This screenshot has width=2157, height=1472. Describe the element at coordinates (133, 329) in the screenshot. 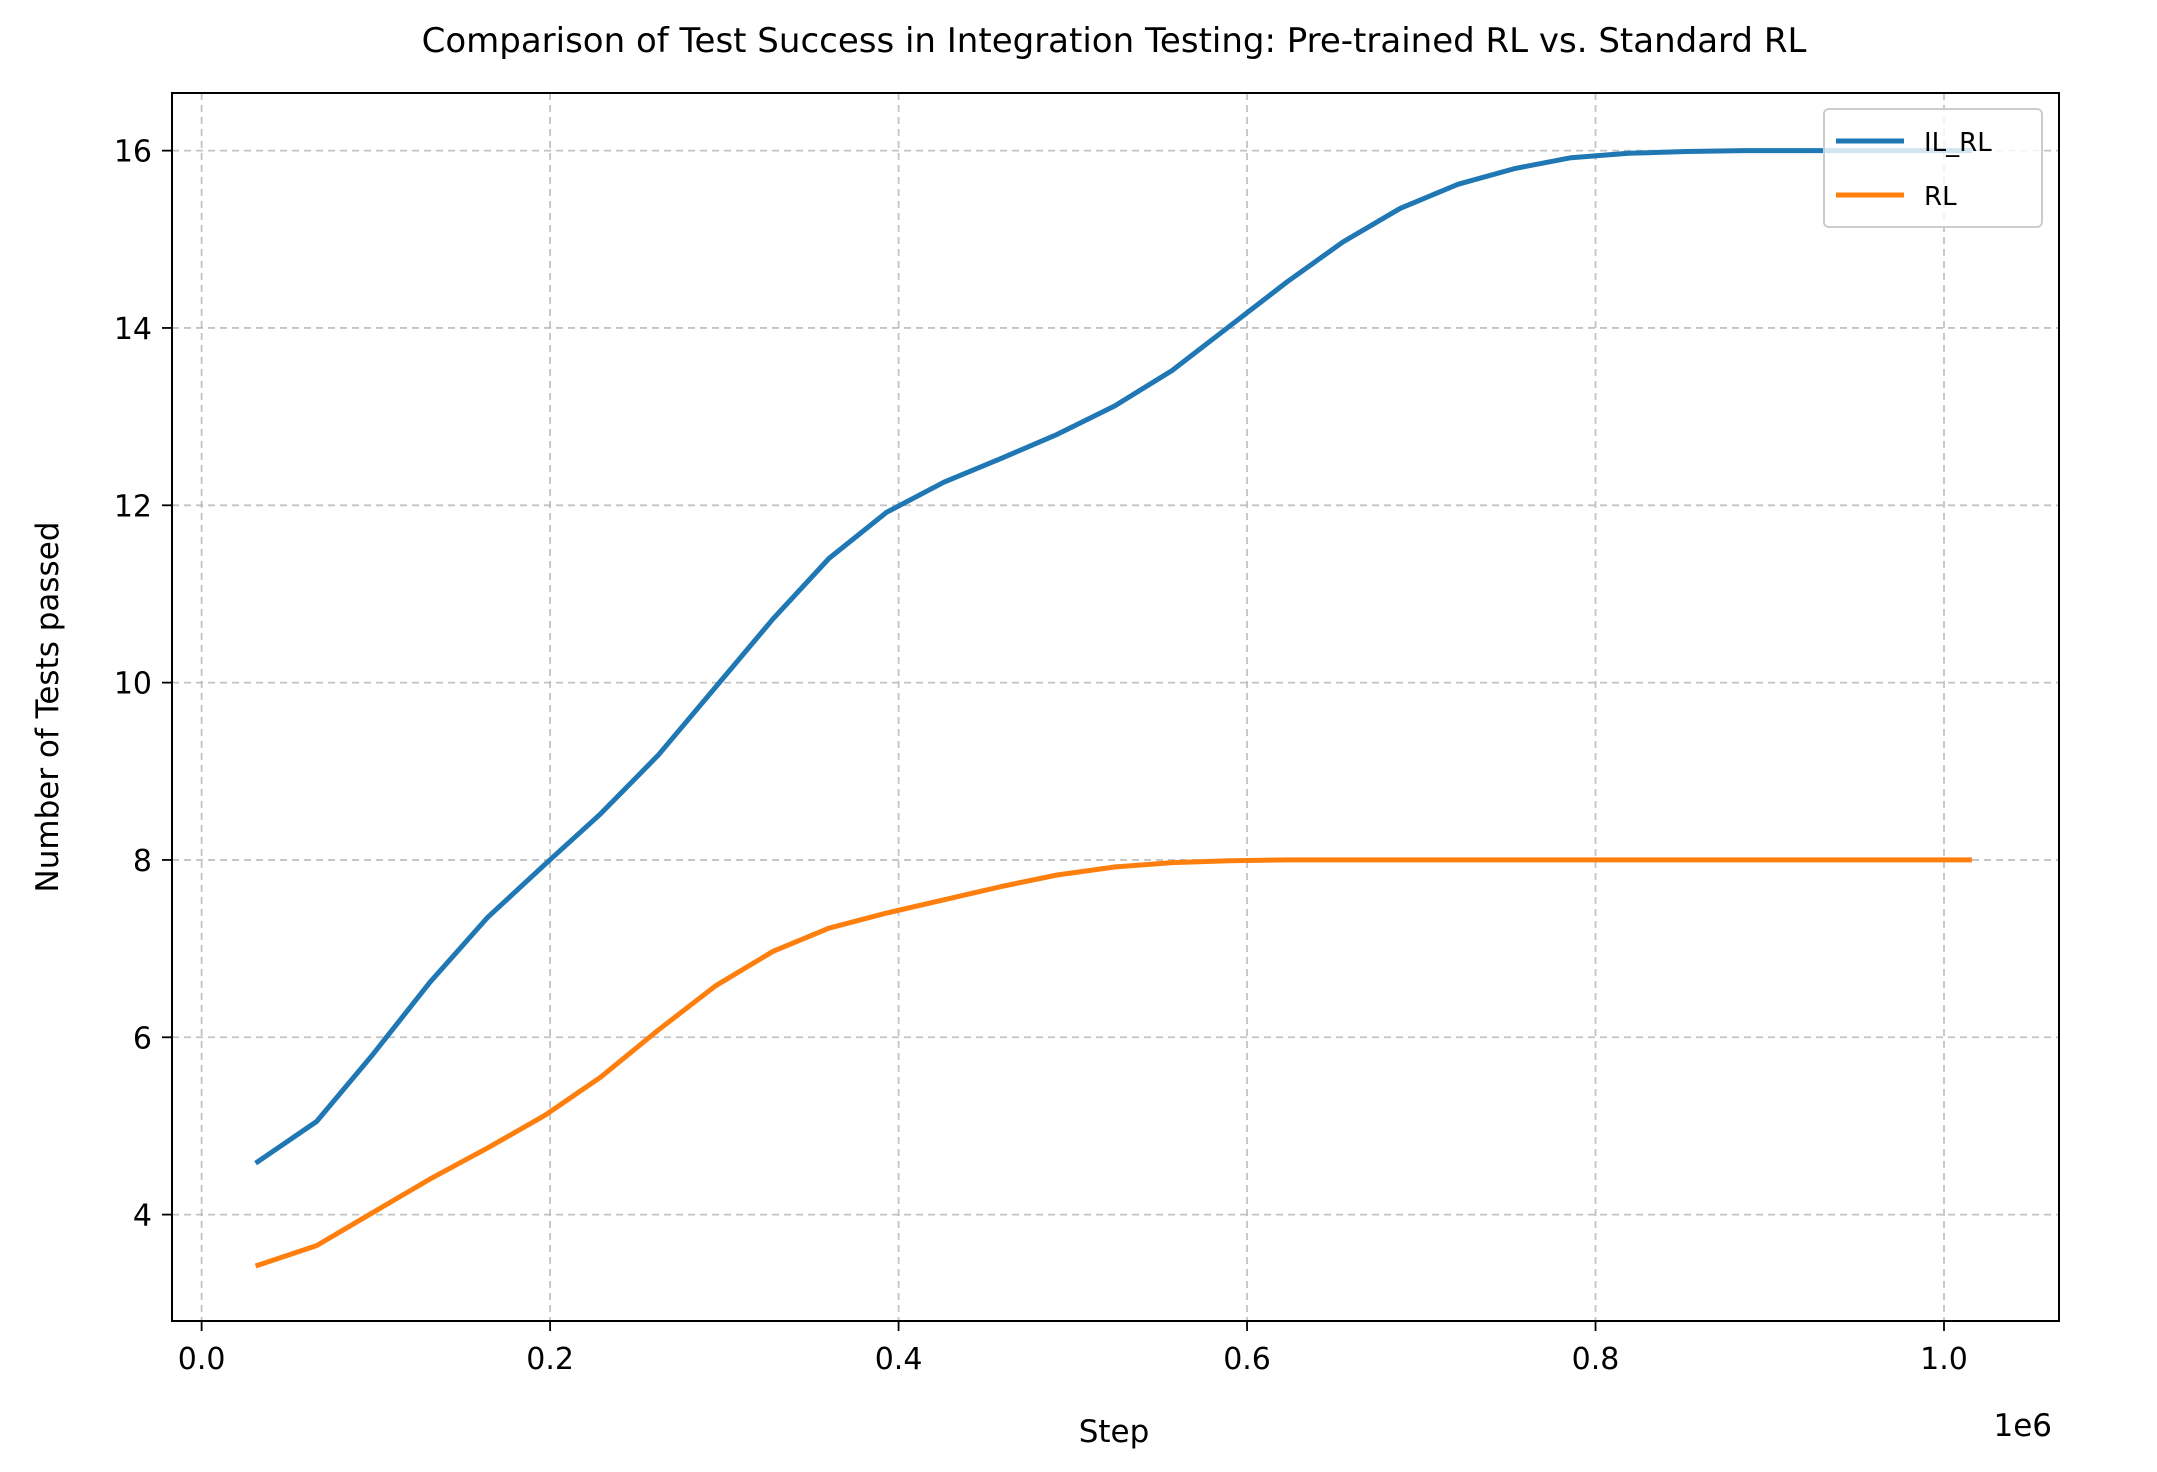

I see `y-tick-label: 14` at that location.